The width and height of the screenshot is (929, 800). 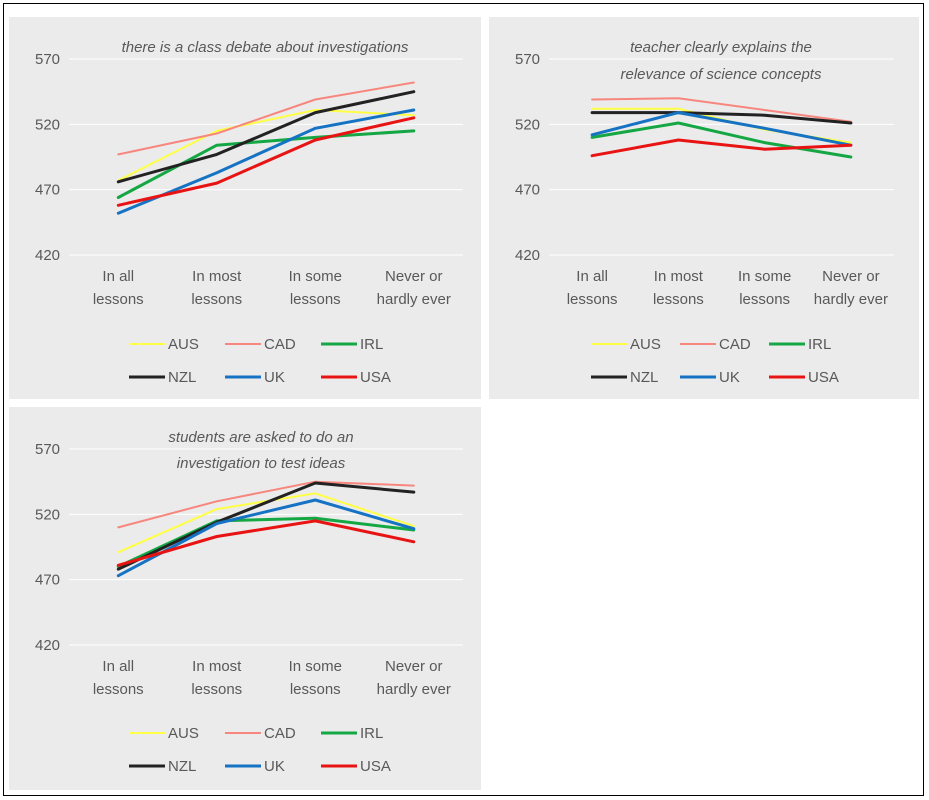 I want to click on chart-title: students are asked to do an, so click(x=260, y=437).